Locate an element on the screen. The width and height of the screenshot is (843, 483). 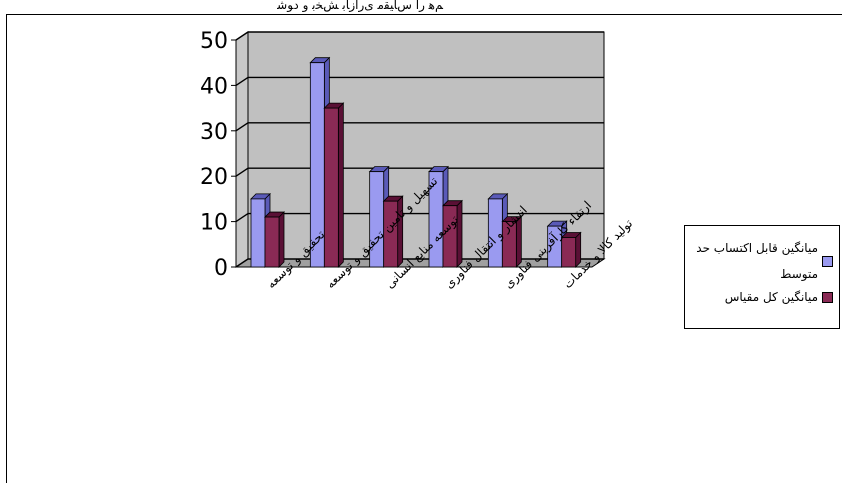
legend-item-series-1: میانگین قابل اکتساب حد متوسط is located at coordinates (761, 261).